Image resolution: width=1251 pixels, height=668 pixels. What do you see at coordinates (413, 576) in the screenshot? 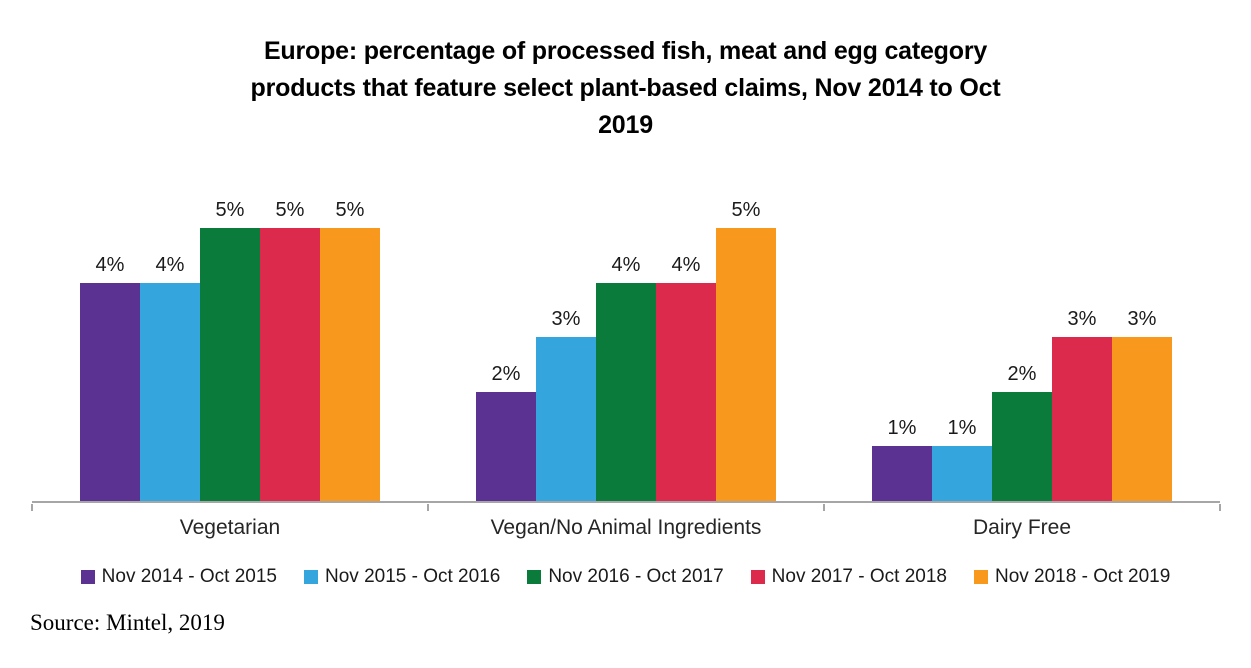
I see `legend-label: Nov 2015 - Oct 2016` at bounding box center [413, 576].